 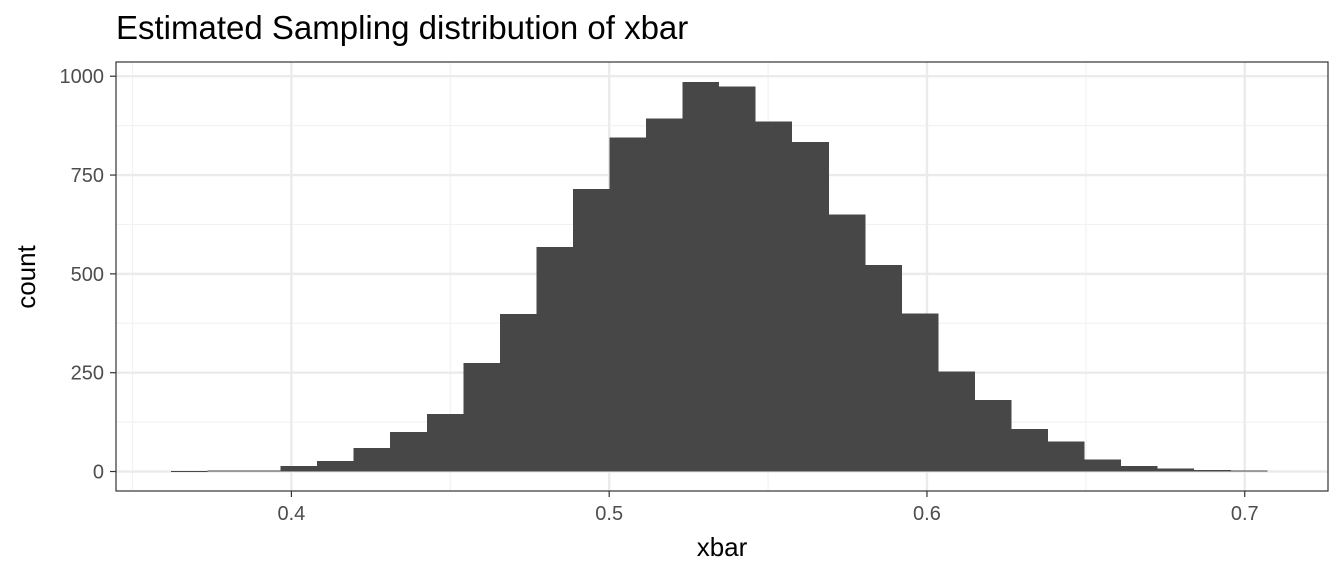 What do you see at coordinates (82, 77) in the screenshot?
I see `y-tick-label: 1000` at bounding box center [82, 77].